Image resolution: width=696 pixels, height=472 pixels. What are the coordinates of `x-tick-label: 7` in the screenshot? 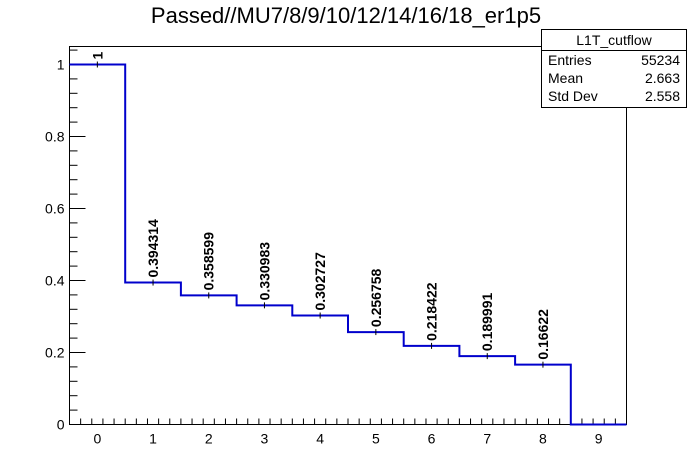 It's located at (487, 439).